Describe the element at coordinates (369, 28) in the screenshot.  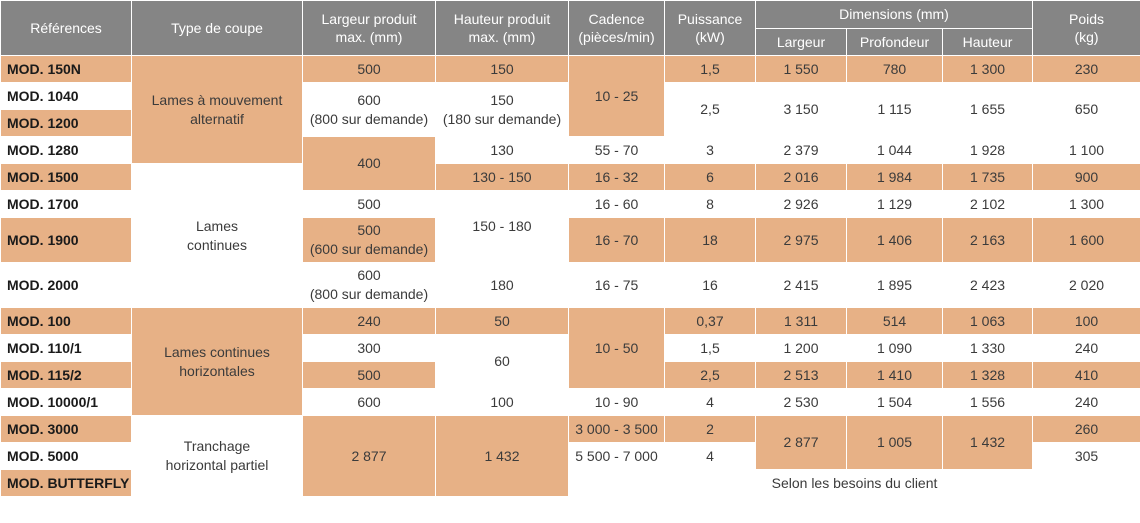
I see `header-largeur: Largeur produit max. (mm)` at that location.